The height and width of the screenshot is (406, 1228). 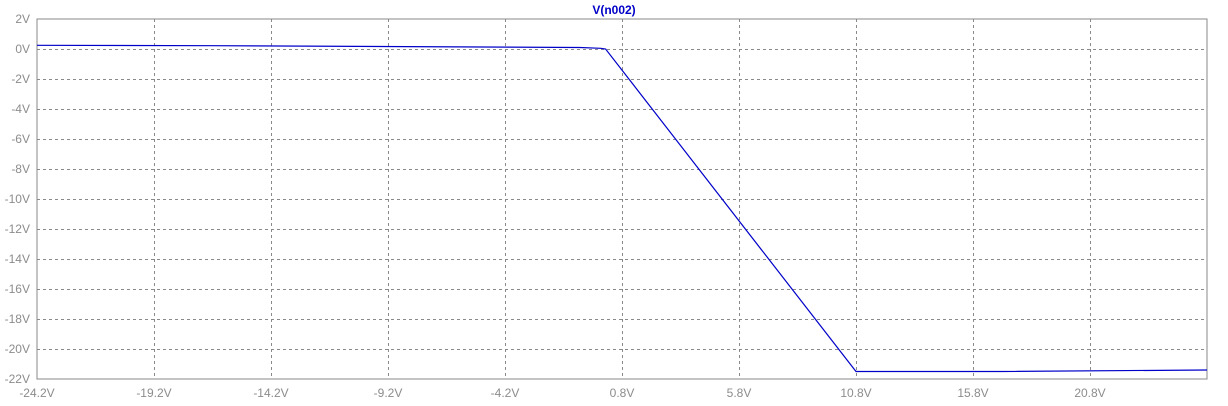 What do you see at coordinates (153, 393) in the screenshot?
I see `x-tick-label: -19.2V` at bounding box center [153, 393].